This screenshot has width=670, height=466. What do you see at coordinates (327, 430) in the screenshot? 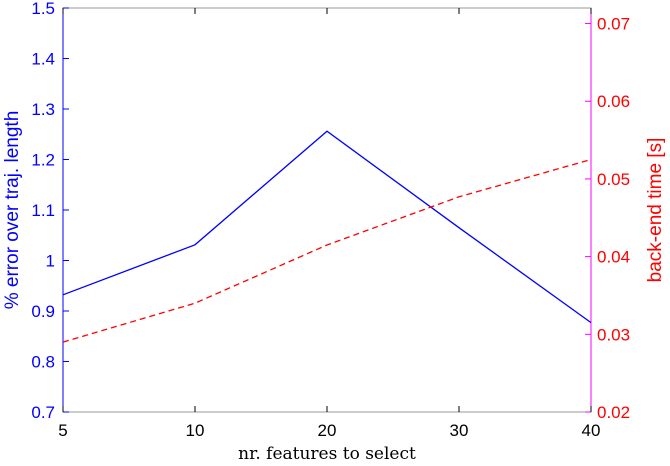
I see `x-tick-label: 20` at bounding box center [327, 430].